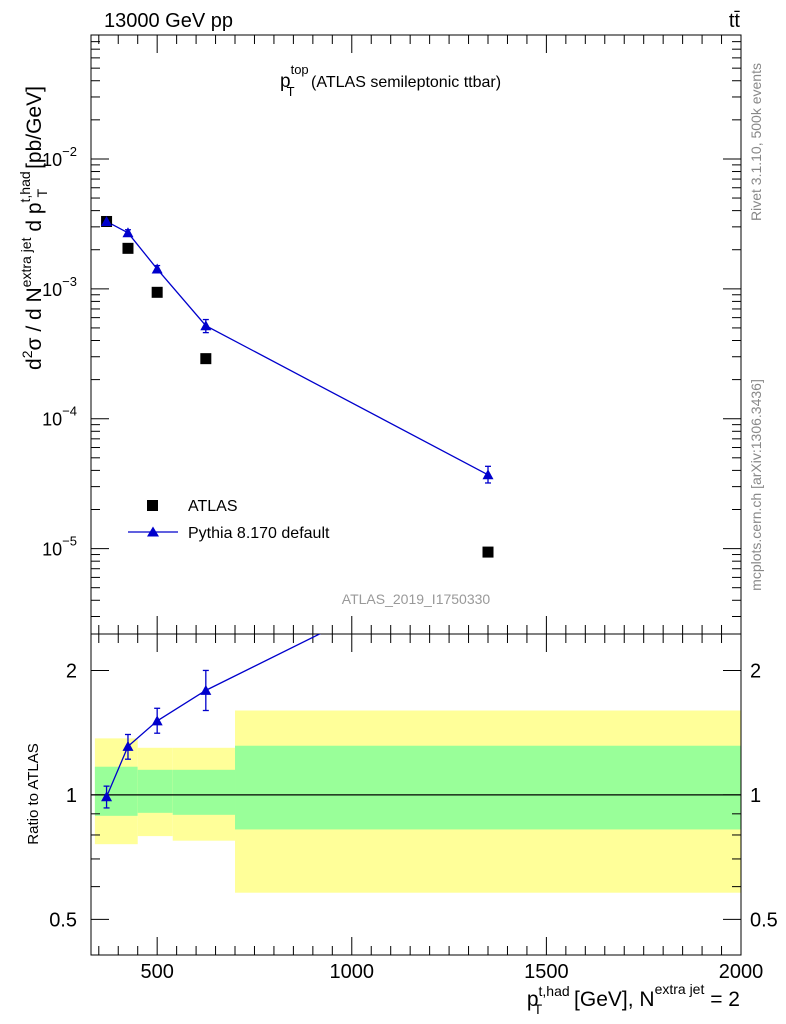  I want to click on main-y-tick-label: 10⁻², so click(59, 157).